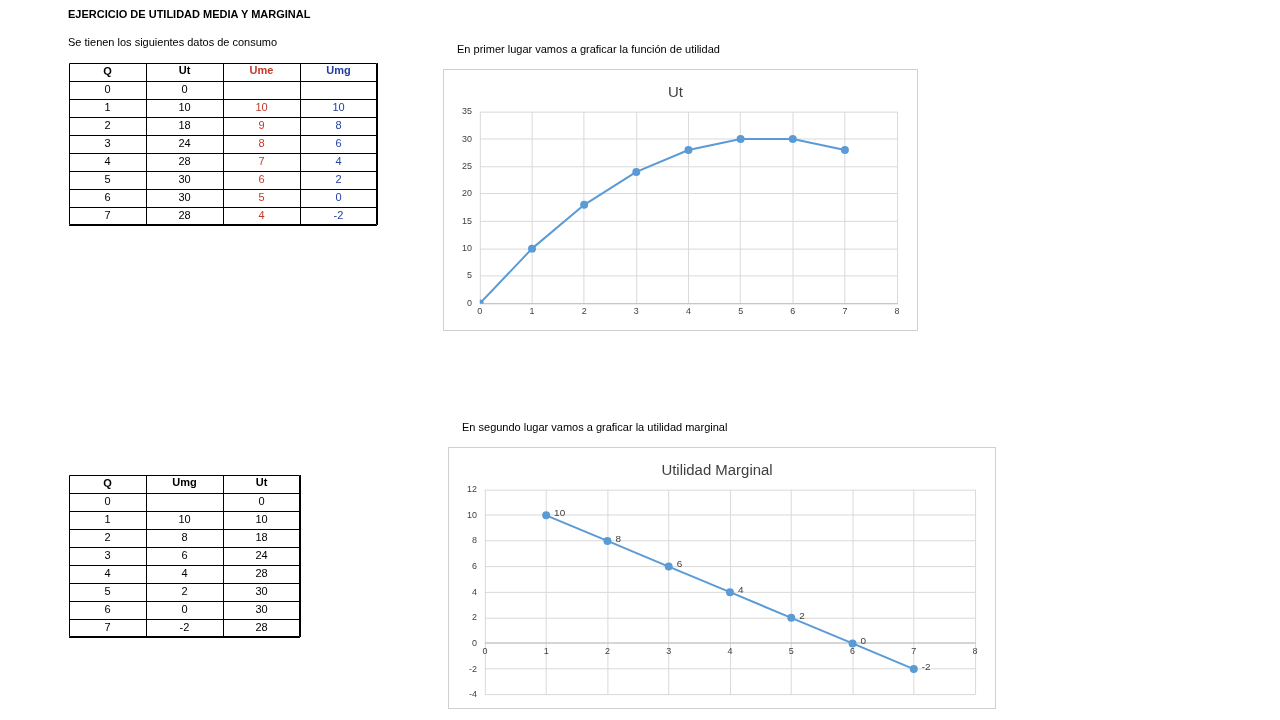 The image size is (1280, 720). I want to click on x-tick-label: Ut, so click(184, 70).